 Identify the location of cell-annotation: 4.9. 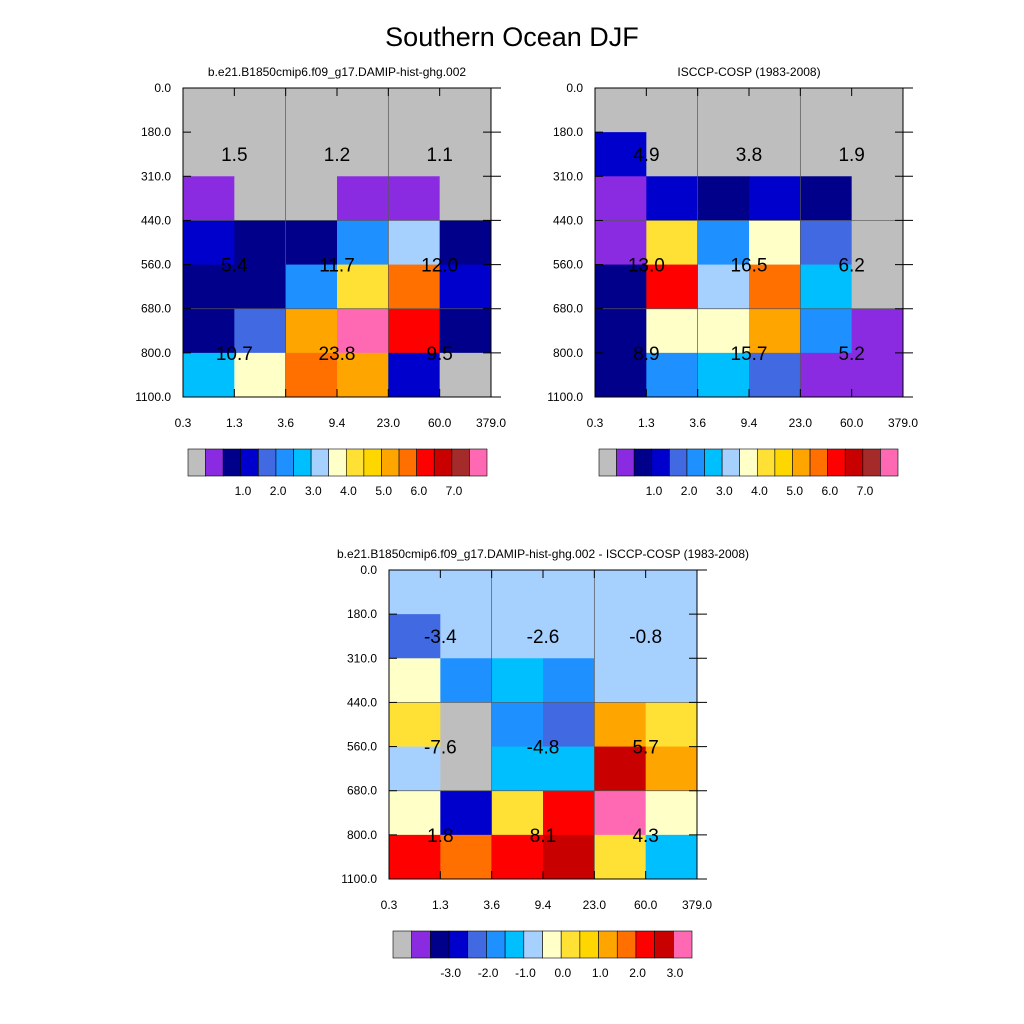
(646, 155).